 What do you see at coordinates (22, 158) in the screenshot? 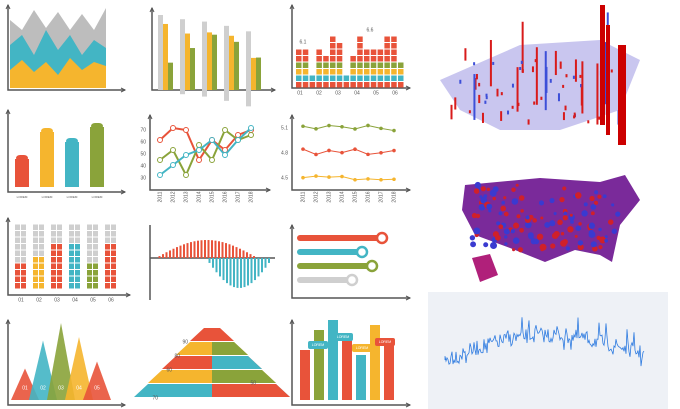
I see `bar-cap` at bounding box center [22, 158].